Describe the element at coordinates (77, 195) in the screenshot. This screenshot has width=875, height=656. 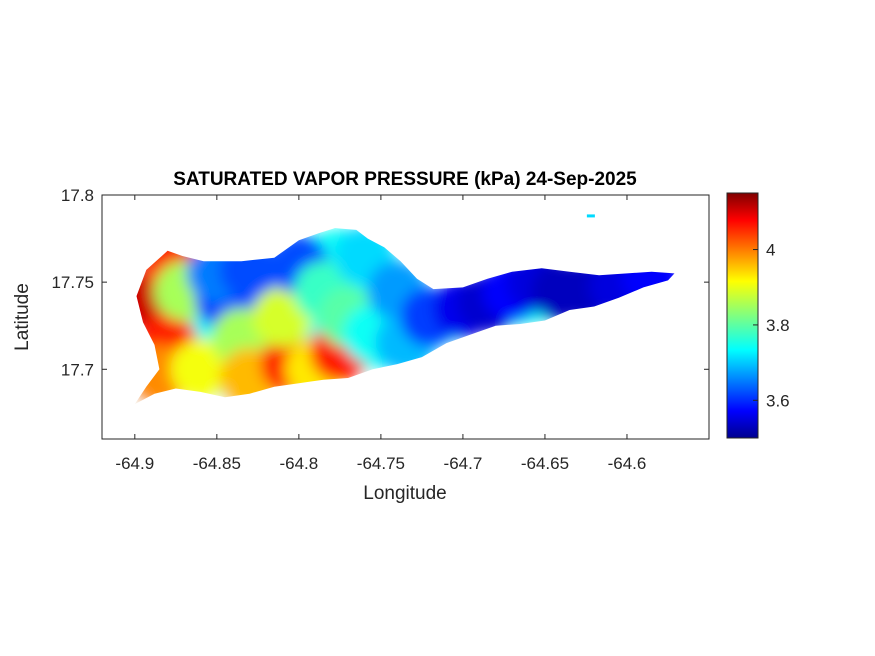
I see `y-tick-label: 17.8` at that location.